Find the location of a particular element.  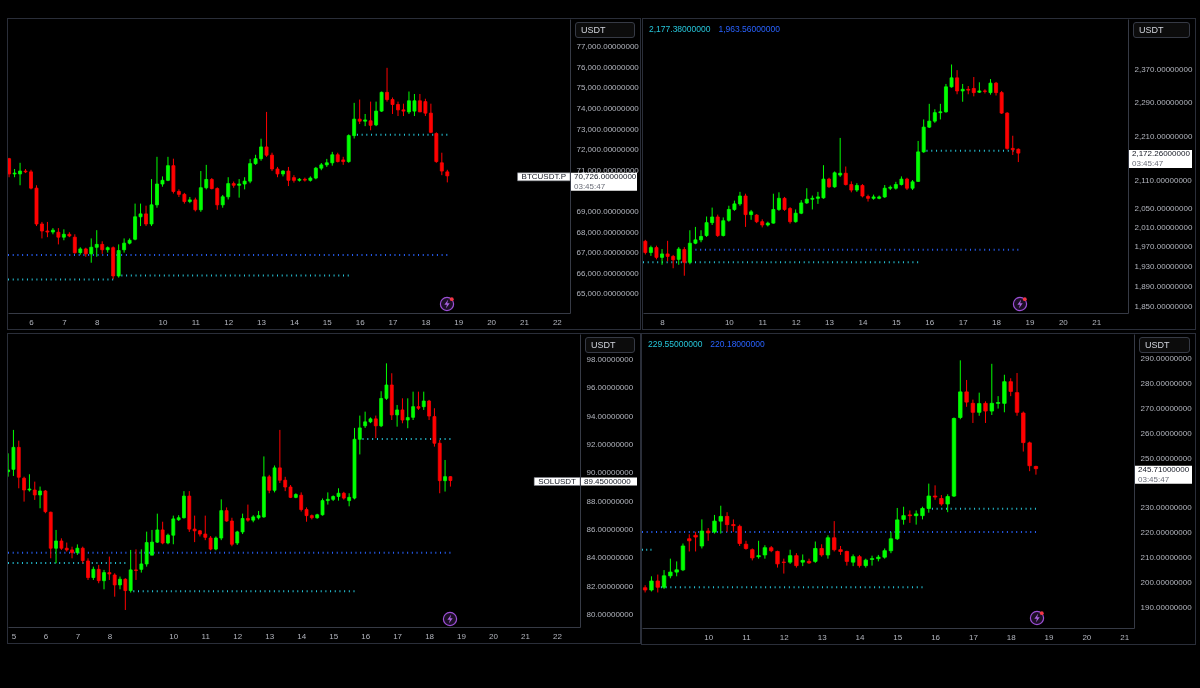

y-tick-label: 92.00000000 is located at coordinates (610, 444).